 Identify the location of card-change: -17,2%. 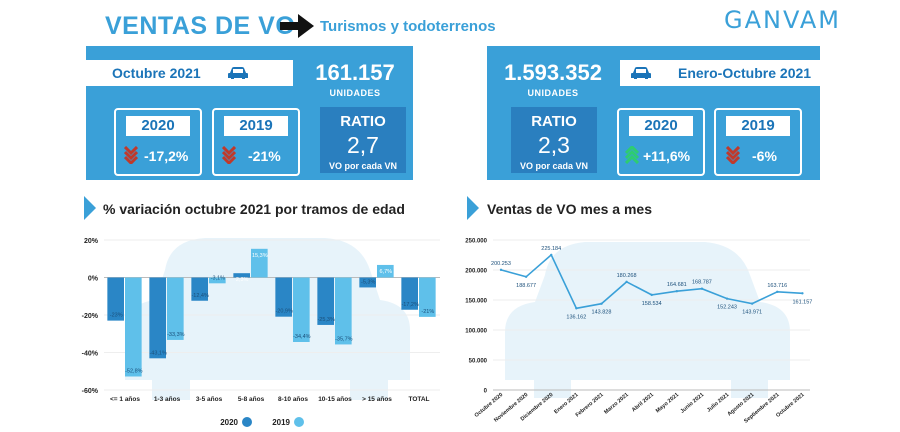
(166, 156).